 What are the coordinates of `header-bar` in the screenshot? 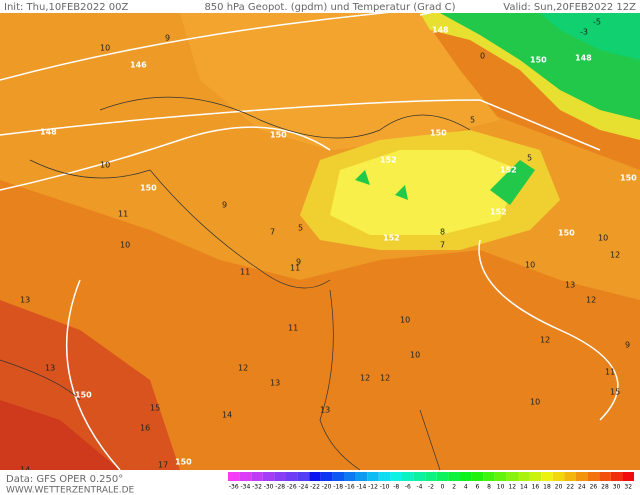 It's located at (320, 6).